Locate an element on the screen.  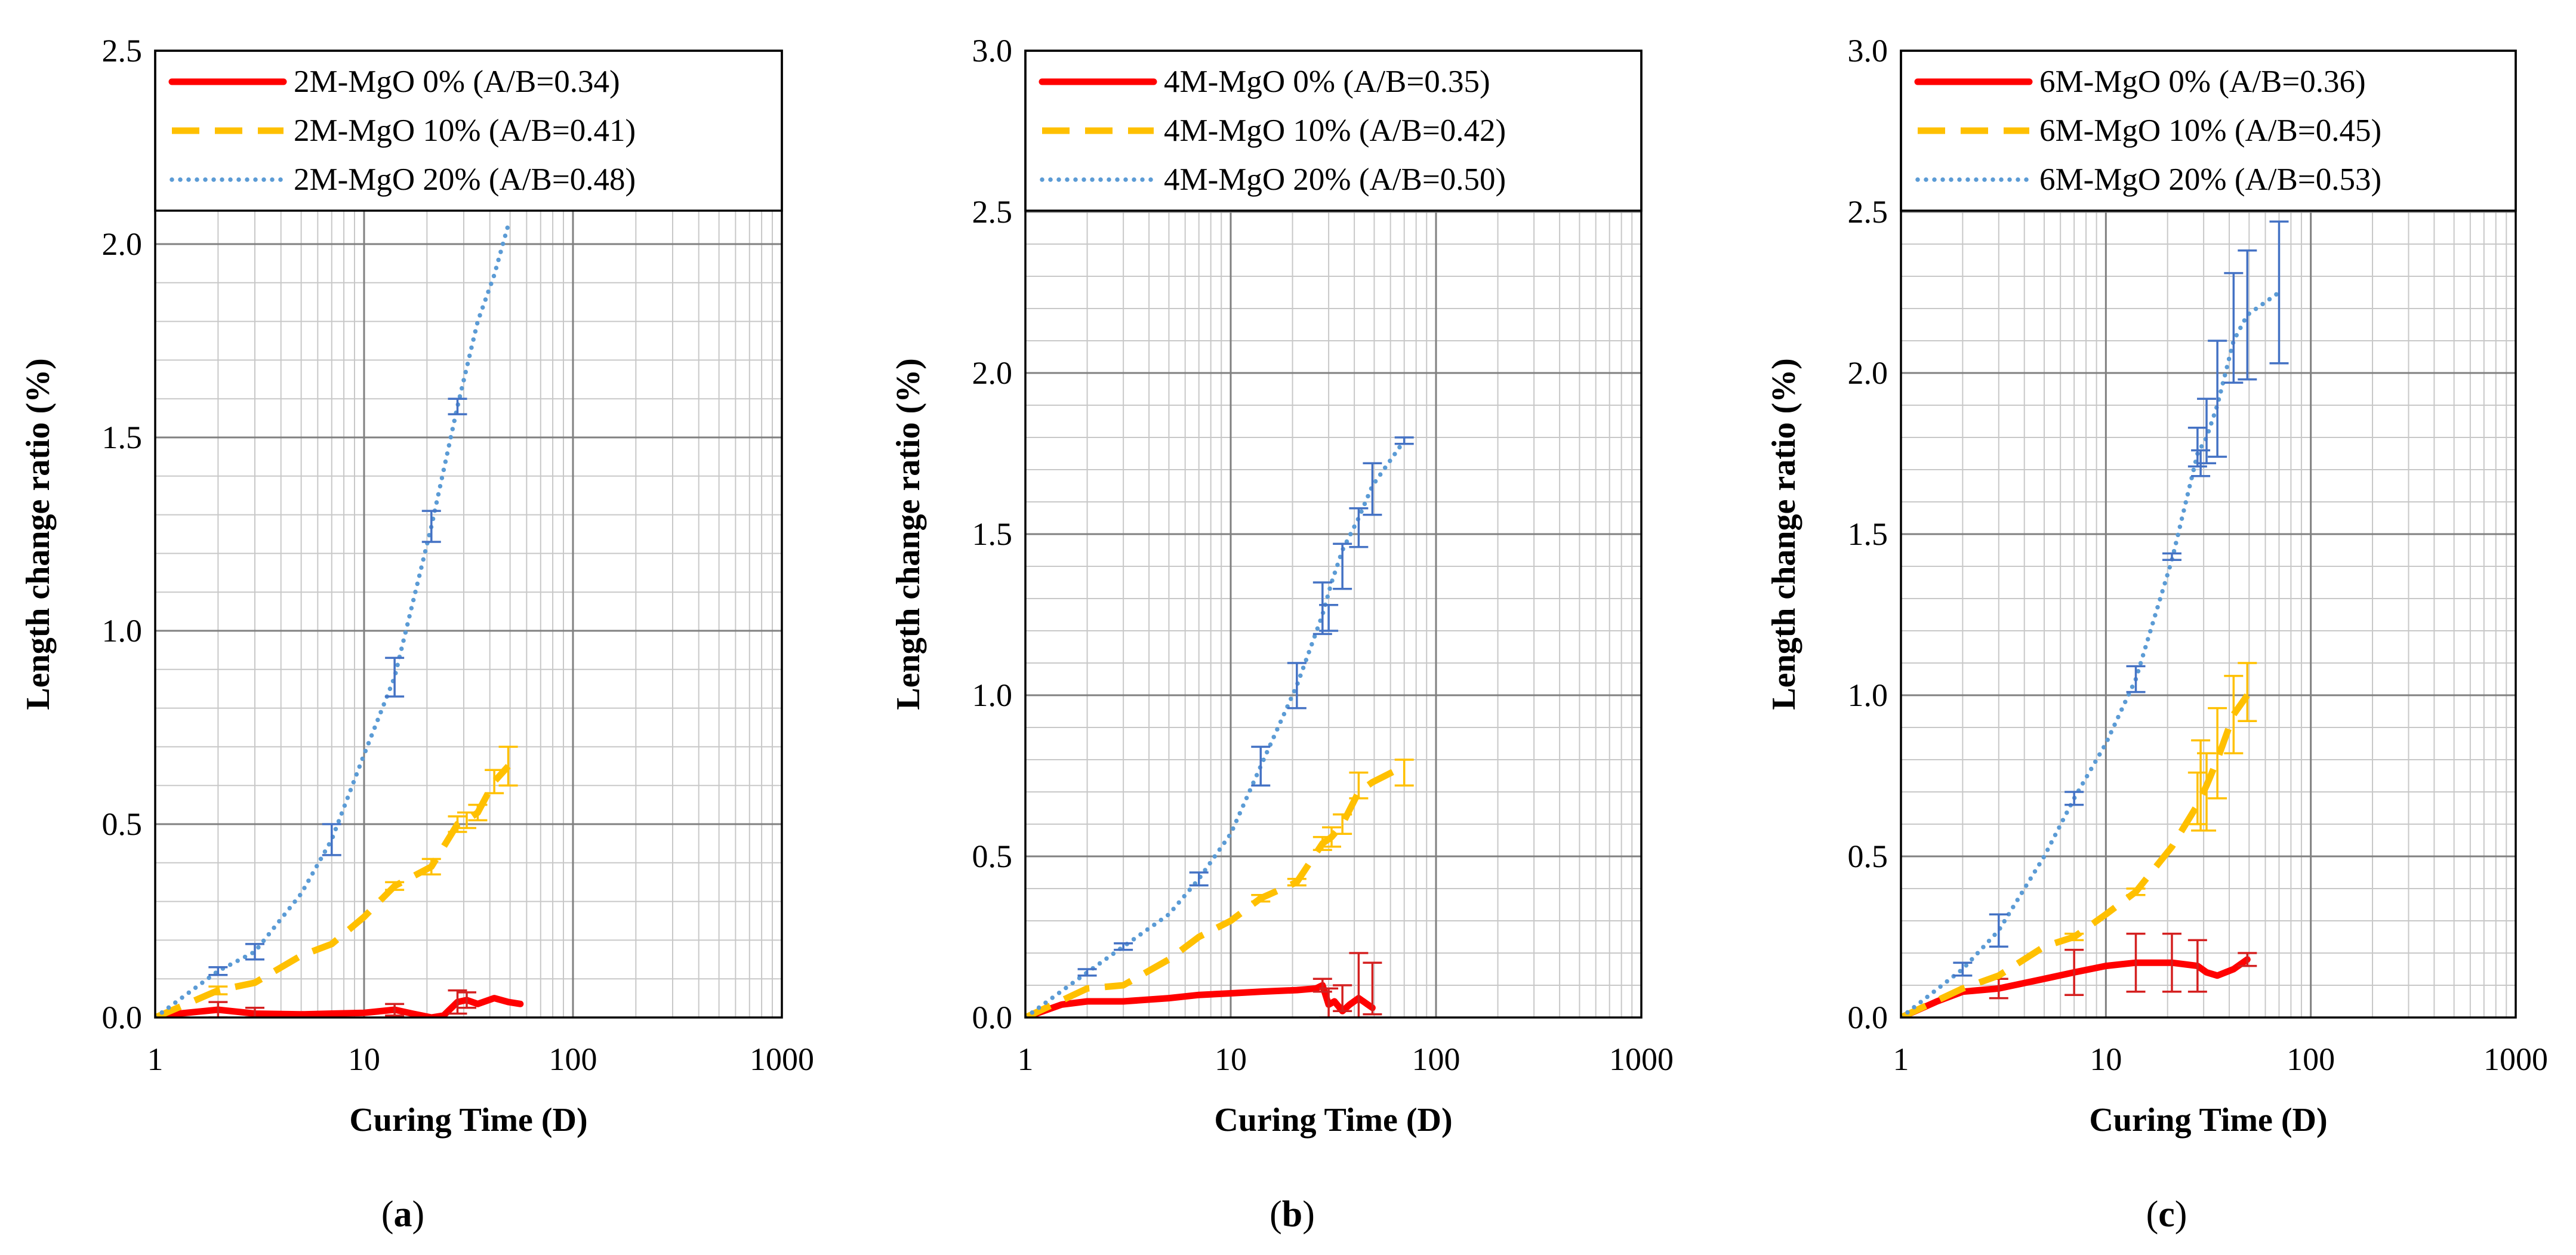
legend-box is located at coordinates (2208, 131).